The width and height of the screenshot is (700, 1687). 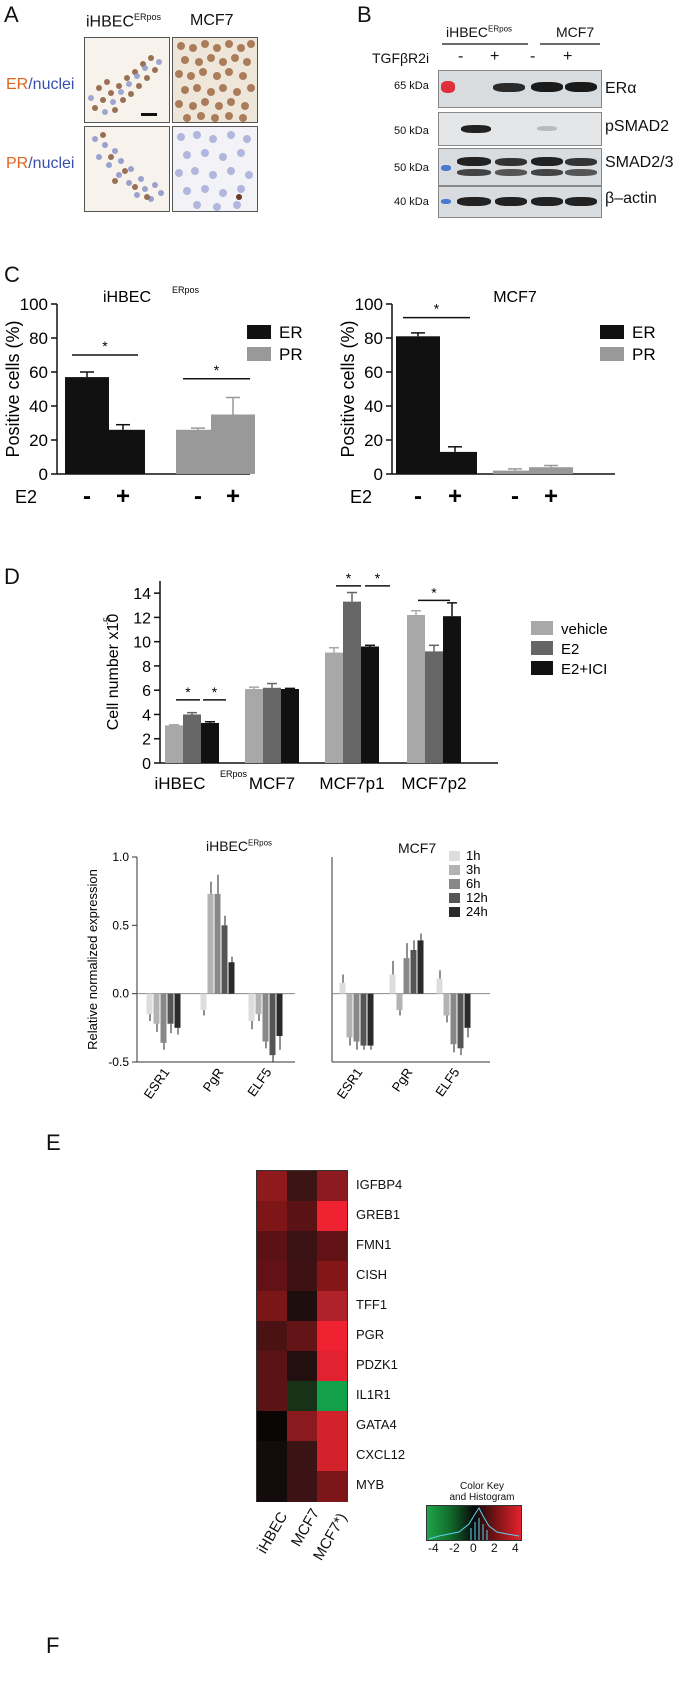 I want to click on e-left-bar-3h-PgR, so click(x=210, y=943).